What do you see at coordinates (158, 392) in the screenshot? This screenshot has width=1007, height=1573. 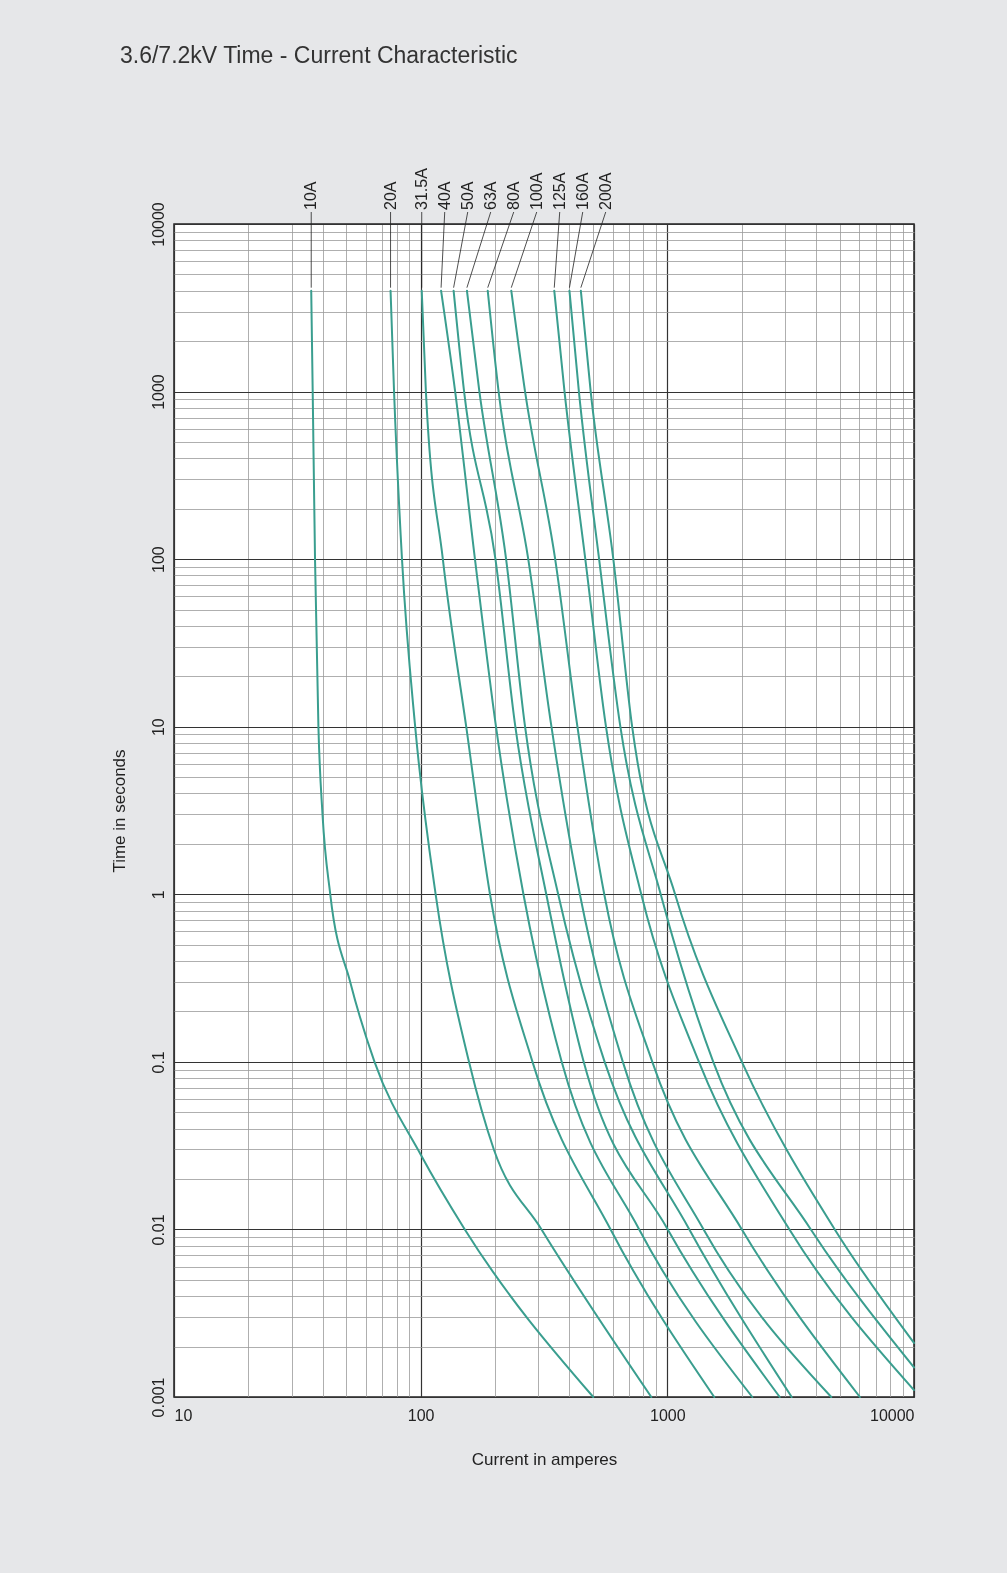 I see `y-tick-label: 1000` at bounding box center [158, 392].